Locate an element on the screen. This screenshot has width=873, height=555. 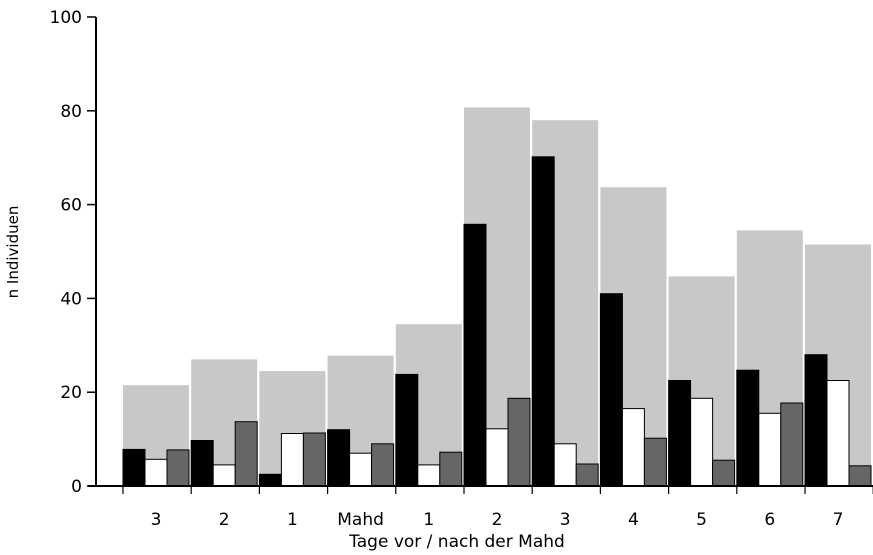
x-tick-label-5: 2 is located at coordinates (497, 520).